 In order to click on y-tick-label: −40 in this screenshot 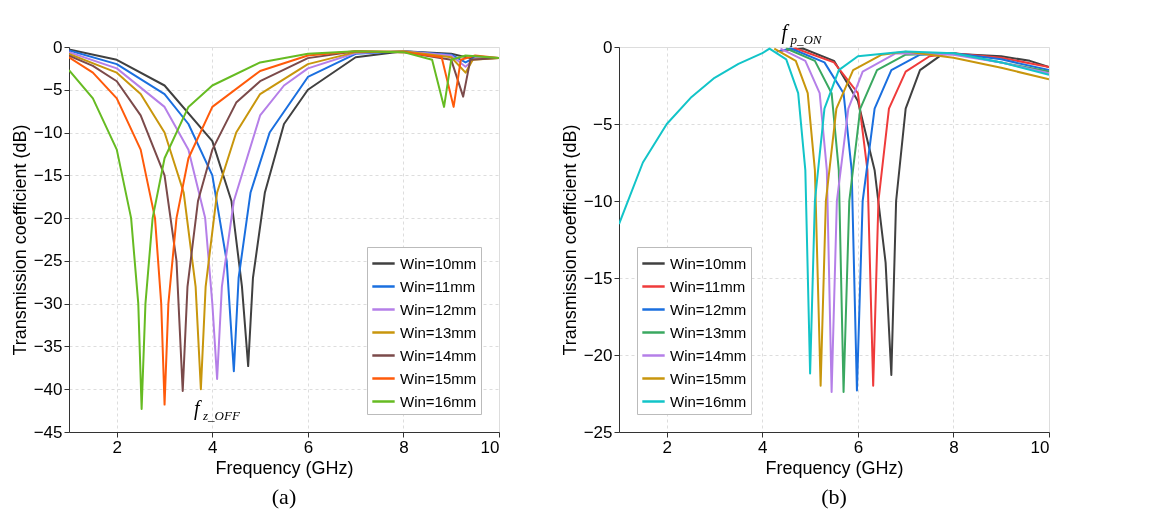, I will do `click(48, 389)`.